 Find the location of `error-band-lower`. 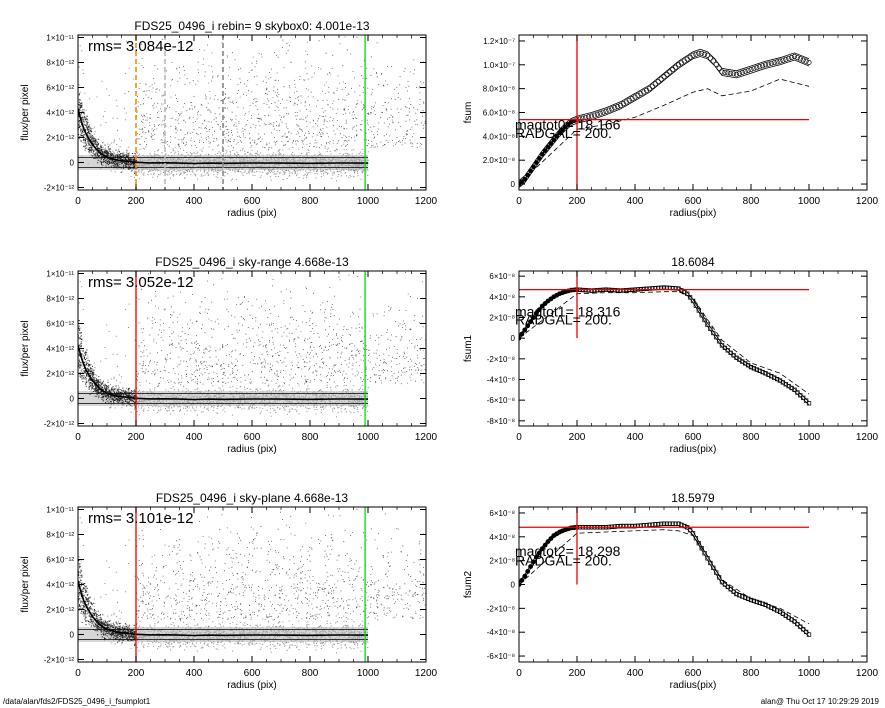

error-band-lower is located at coordinates (664, 122).